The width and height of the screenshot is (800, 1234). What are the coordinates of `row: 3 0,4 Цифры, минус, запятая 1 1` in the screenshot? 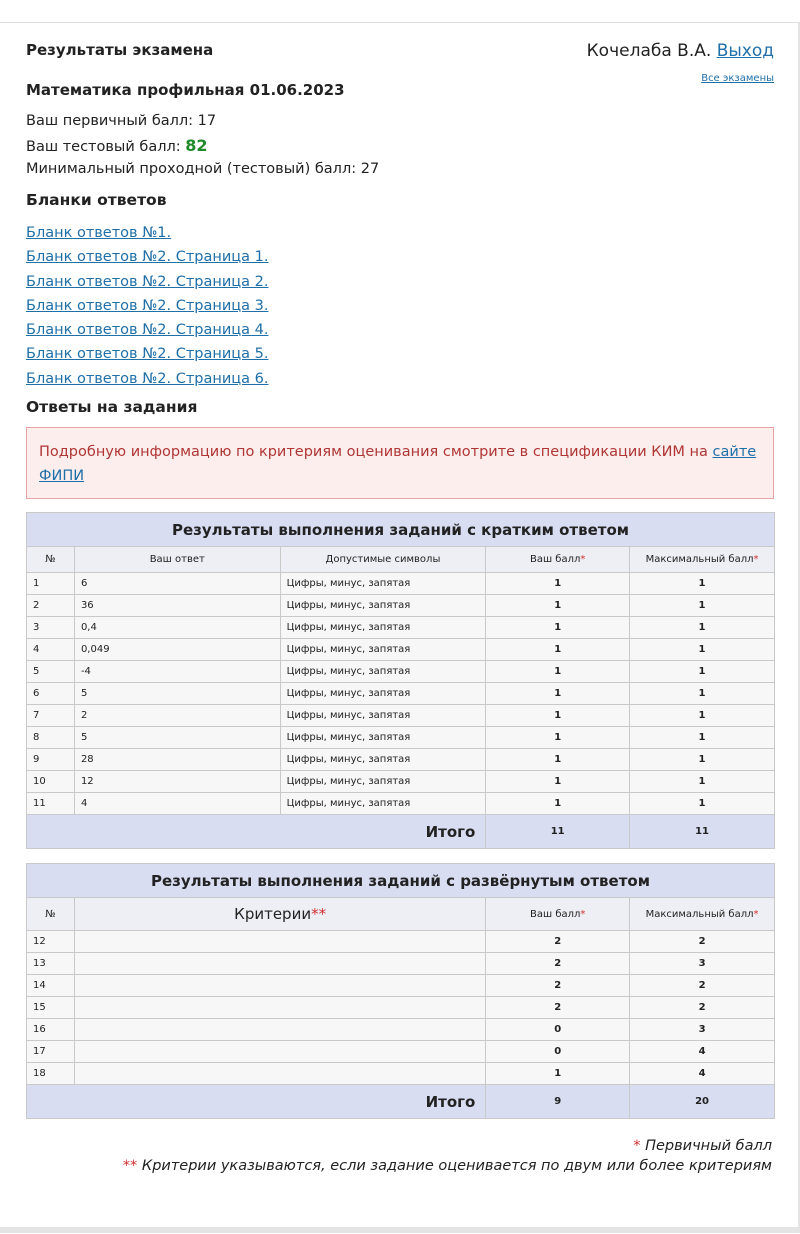 It's located at (400, 627).